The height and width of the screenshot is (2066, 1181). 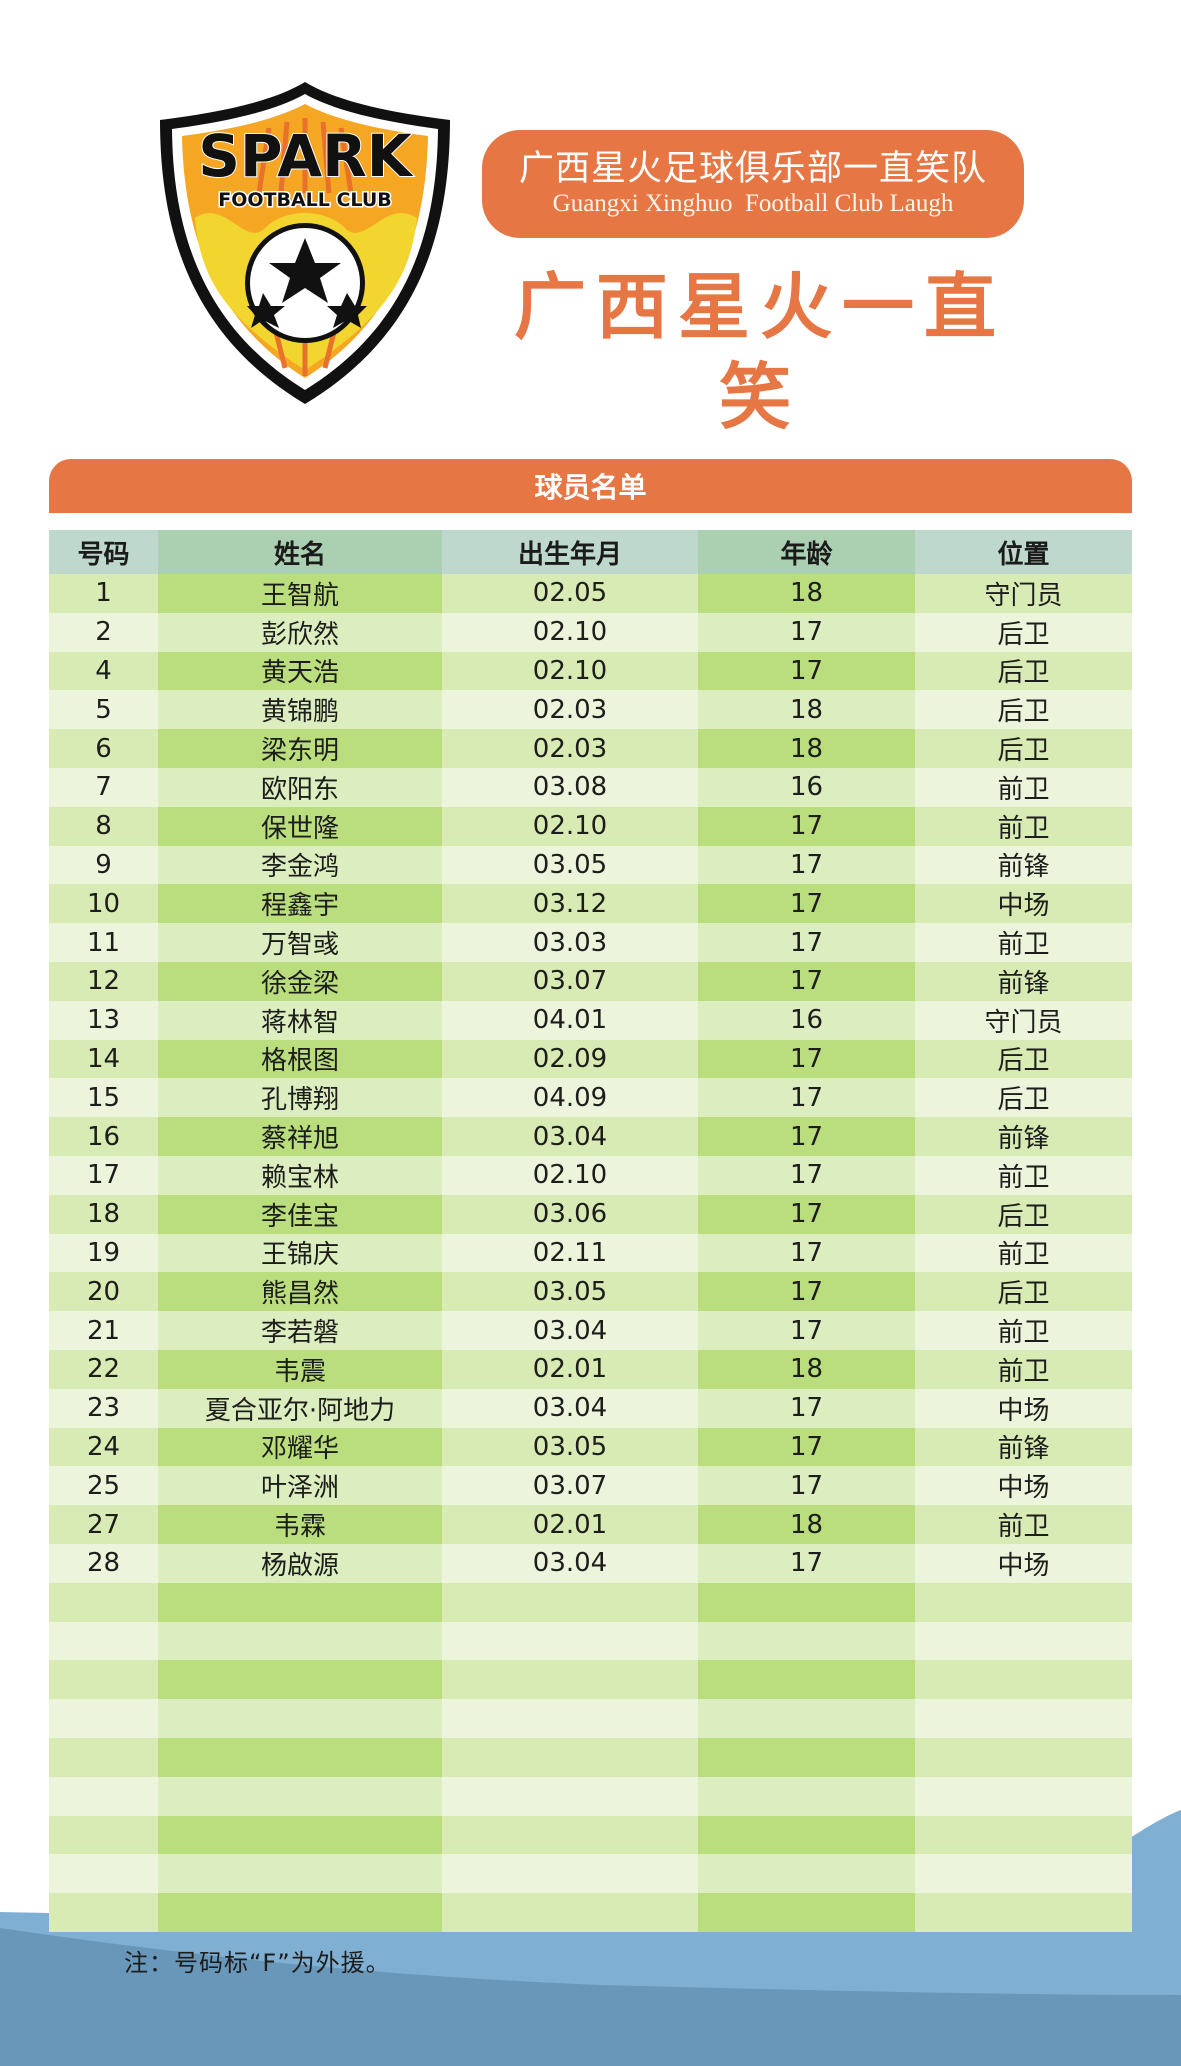 I want to click on table-row: 2 彭欣然 02.10 17 后卫, so click(x=590, y=632).